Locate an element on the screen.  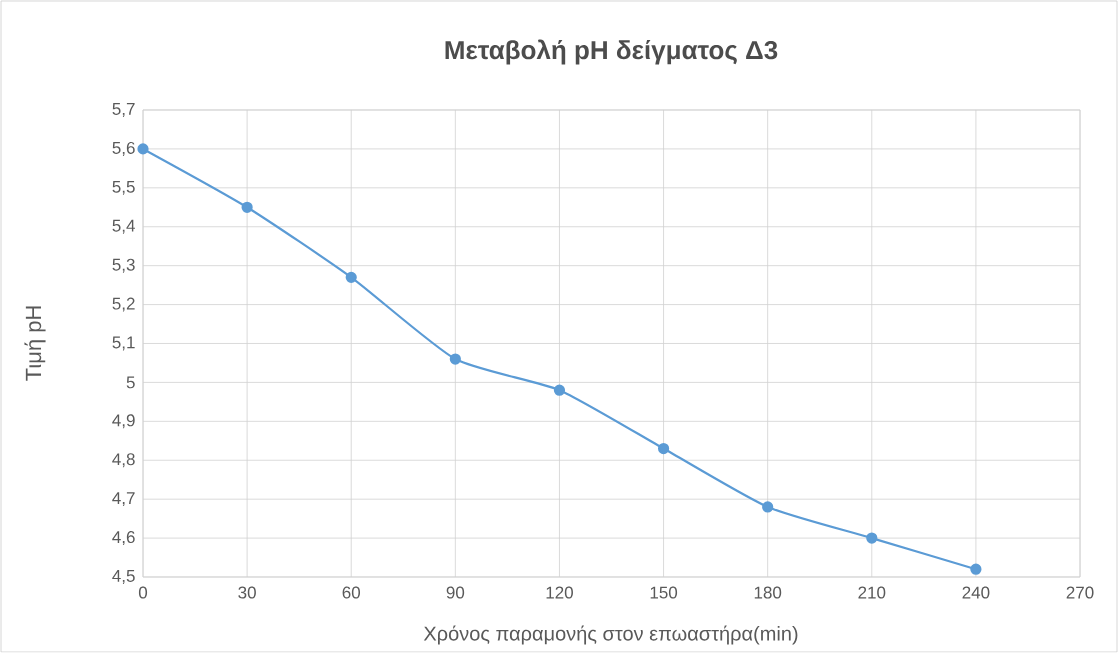
x-tick-label: 90 is located at coordinates (455, 592).